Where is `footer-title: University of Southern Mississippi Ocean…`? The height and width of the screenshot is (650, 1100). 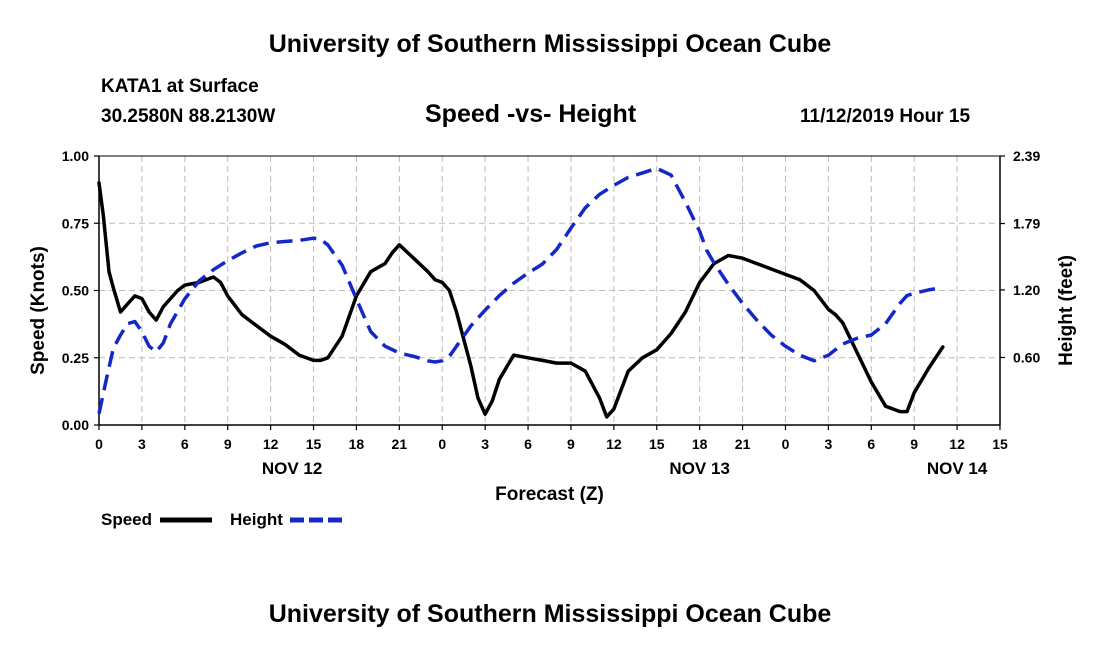
footer-title: University of Southern Mississippi Ocean… is located at coordinates (550, 614).